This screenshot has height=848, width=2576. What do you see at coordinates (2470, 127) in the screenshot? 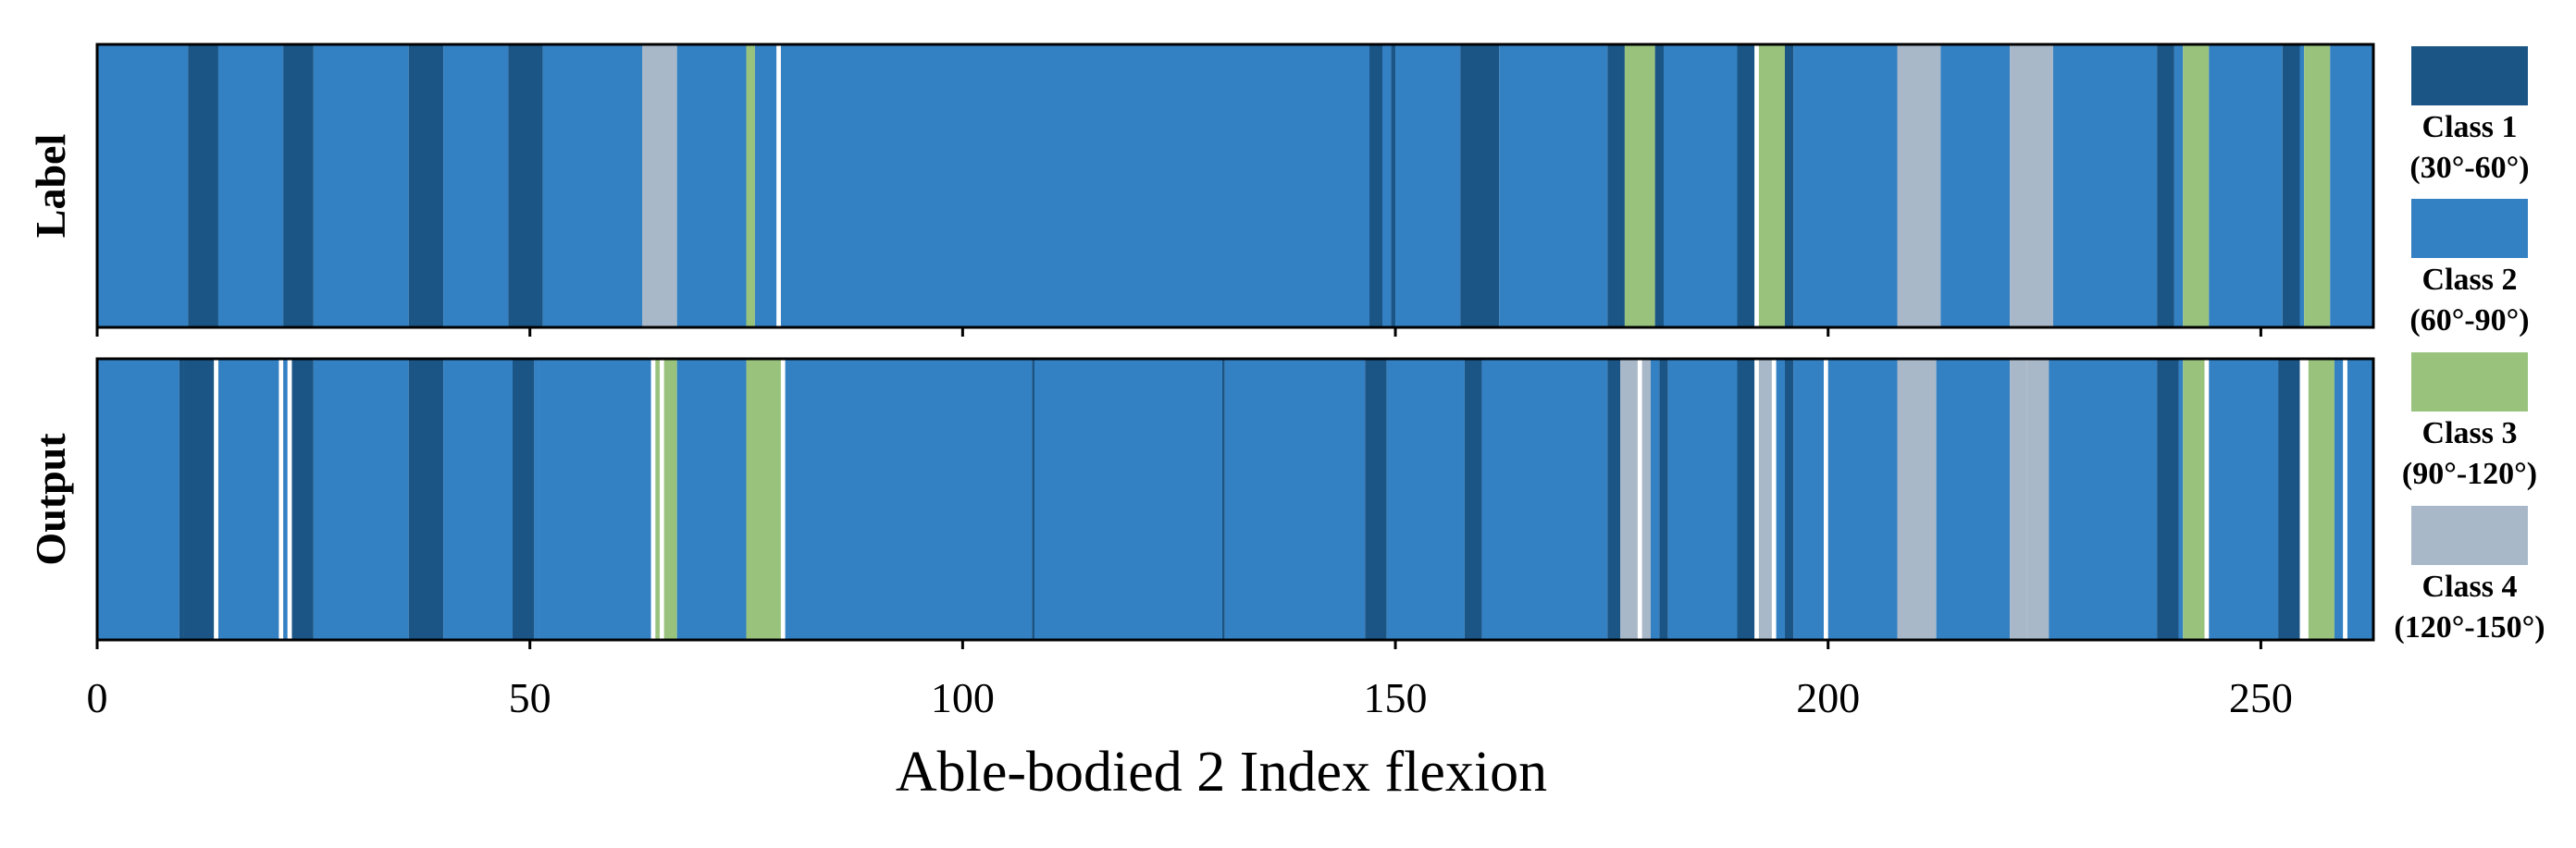
I see `legend-name-class-1: Class 1` at bounding box center [2470, 127].